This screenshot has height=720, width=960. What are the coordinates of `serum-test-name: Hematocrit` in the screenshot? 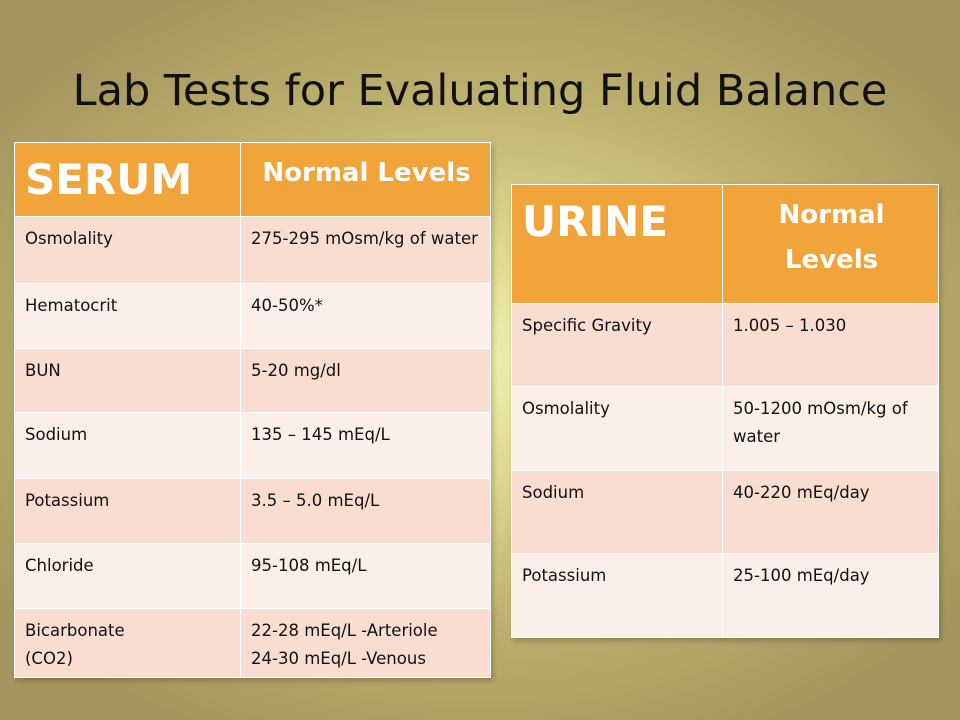 It's located at (127, 316).